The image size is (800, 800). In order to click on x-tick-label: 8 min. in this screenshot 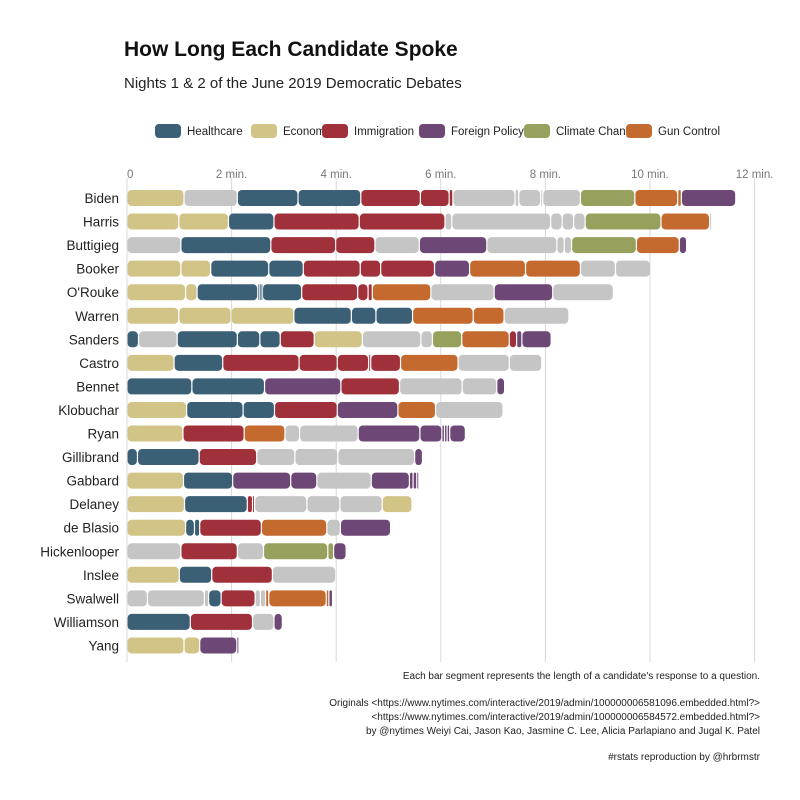, I will do `click(545, 175)`.